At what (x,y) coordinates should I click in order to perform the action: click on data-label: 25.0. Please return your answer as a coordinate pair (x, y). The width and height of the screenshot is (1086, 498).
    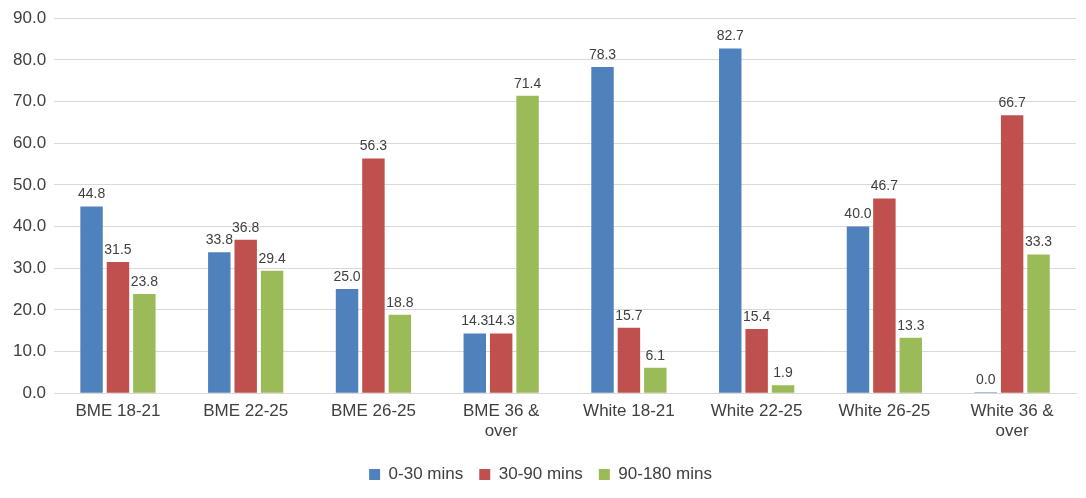
    Looking at the image, I should click on (347, 275).